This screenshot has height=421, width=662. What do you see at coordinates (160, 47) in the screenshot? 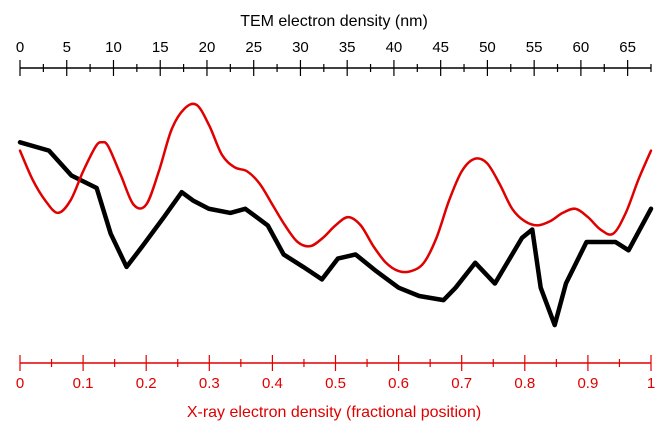
I see `top-tick-label: 15` at bounding box center [160, 47].